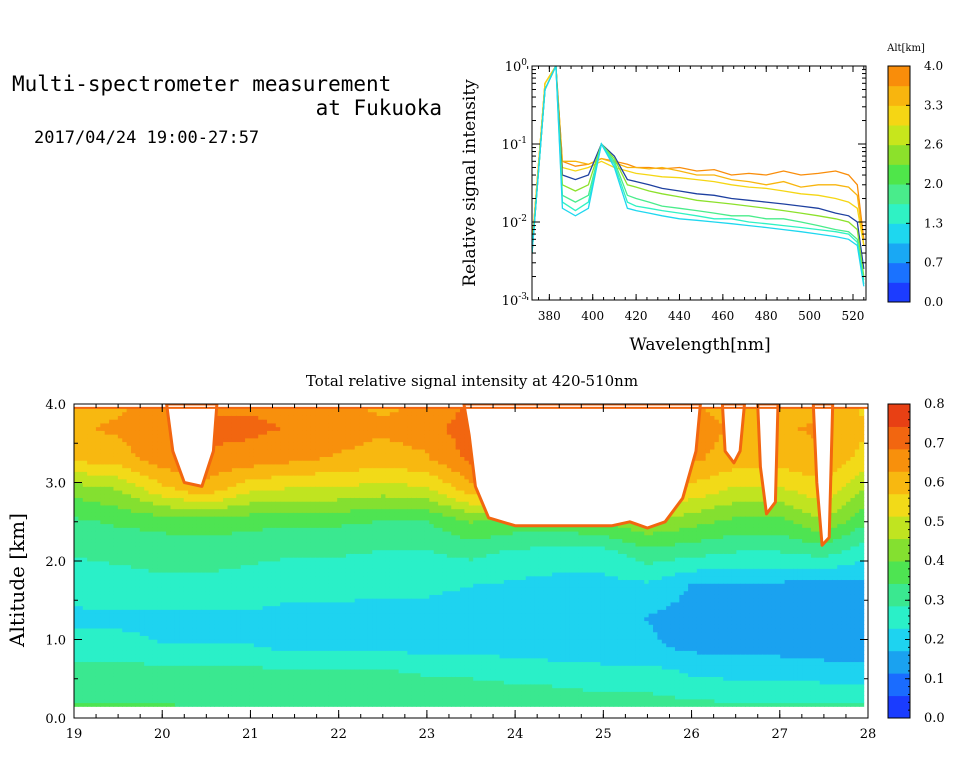 This screenshot has height=770, width=960. I want to click on spectrum-x-tick-label-4: 460, so click(722, 316).